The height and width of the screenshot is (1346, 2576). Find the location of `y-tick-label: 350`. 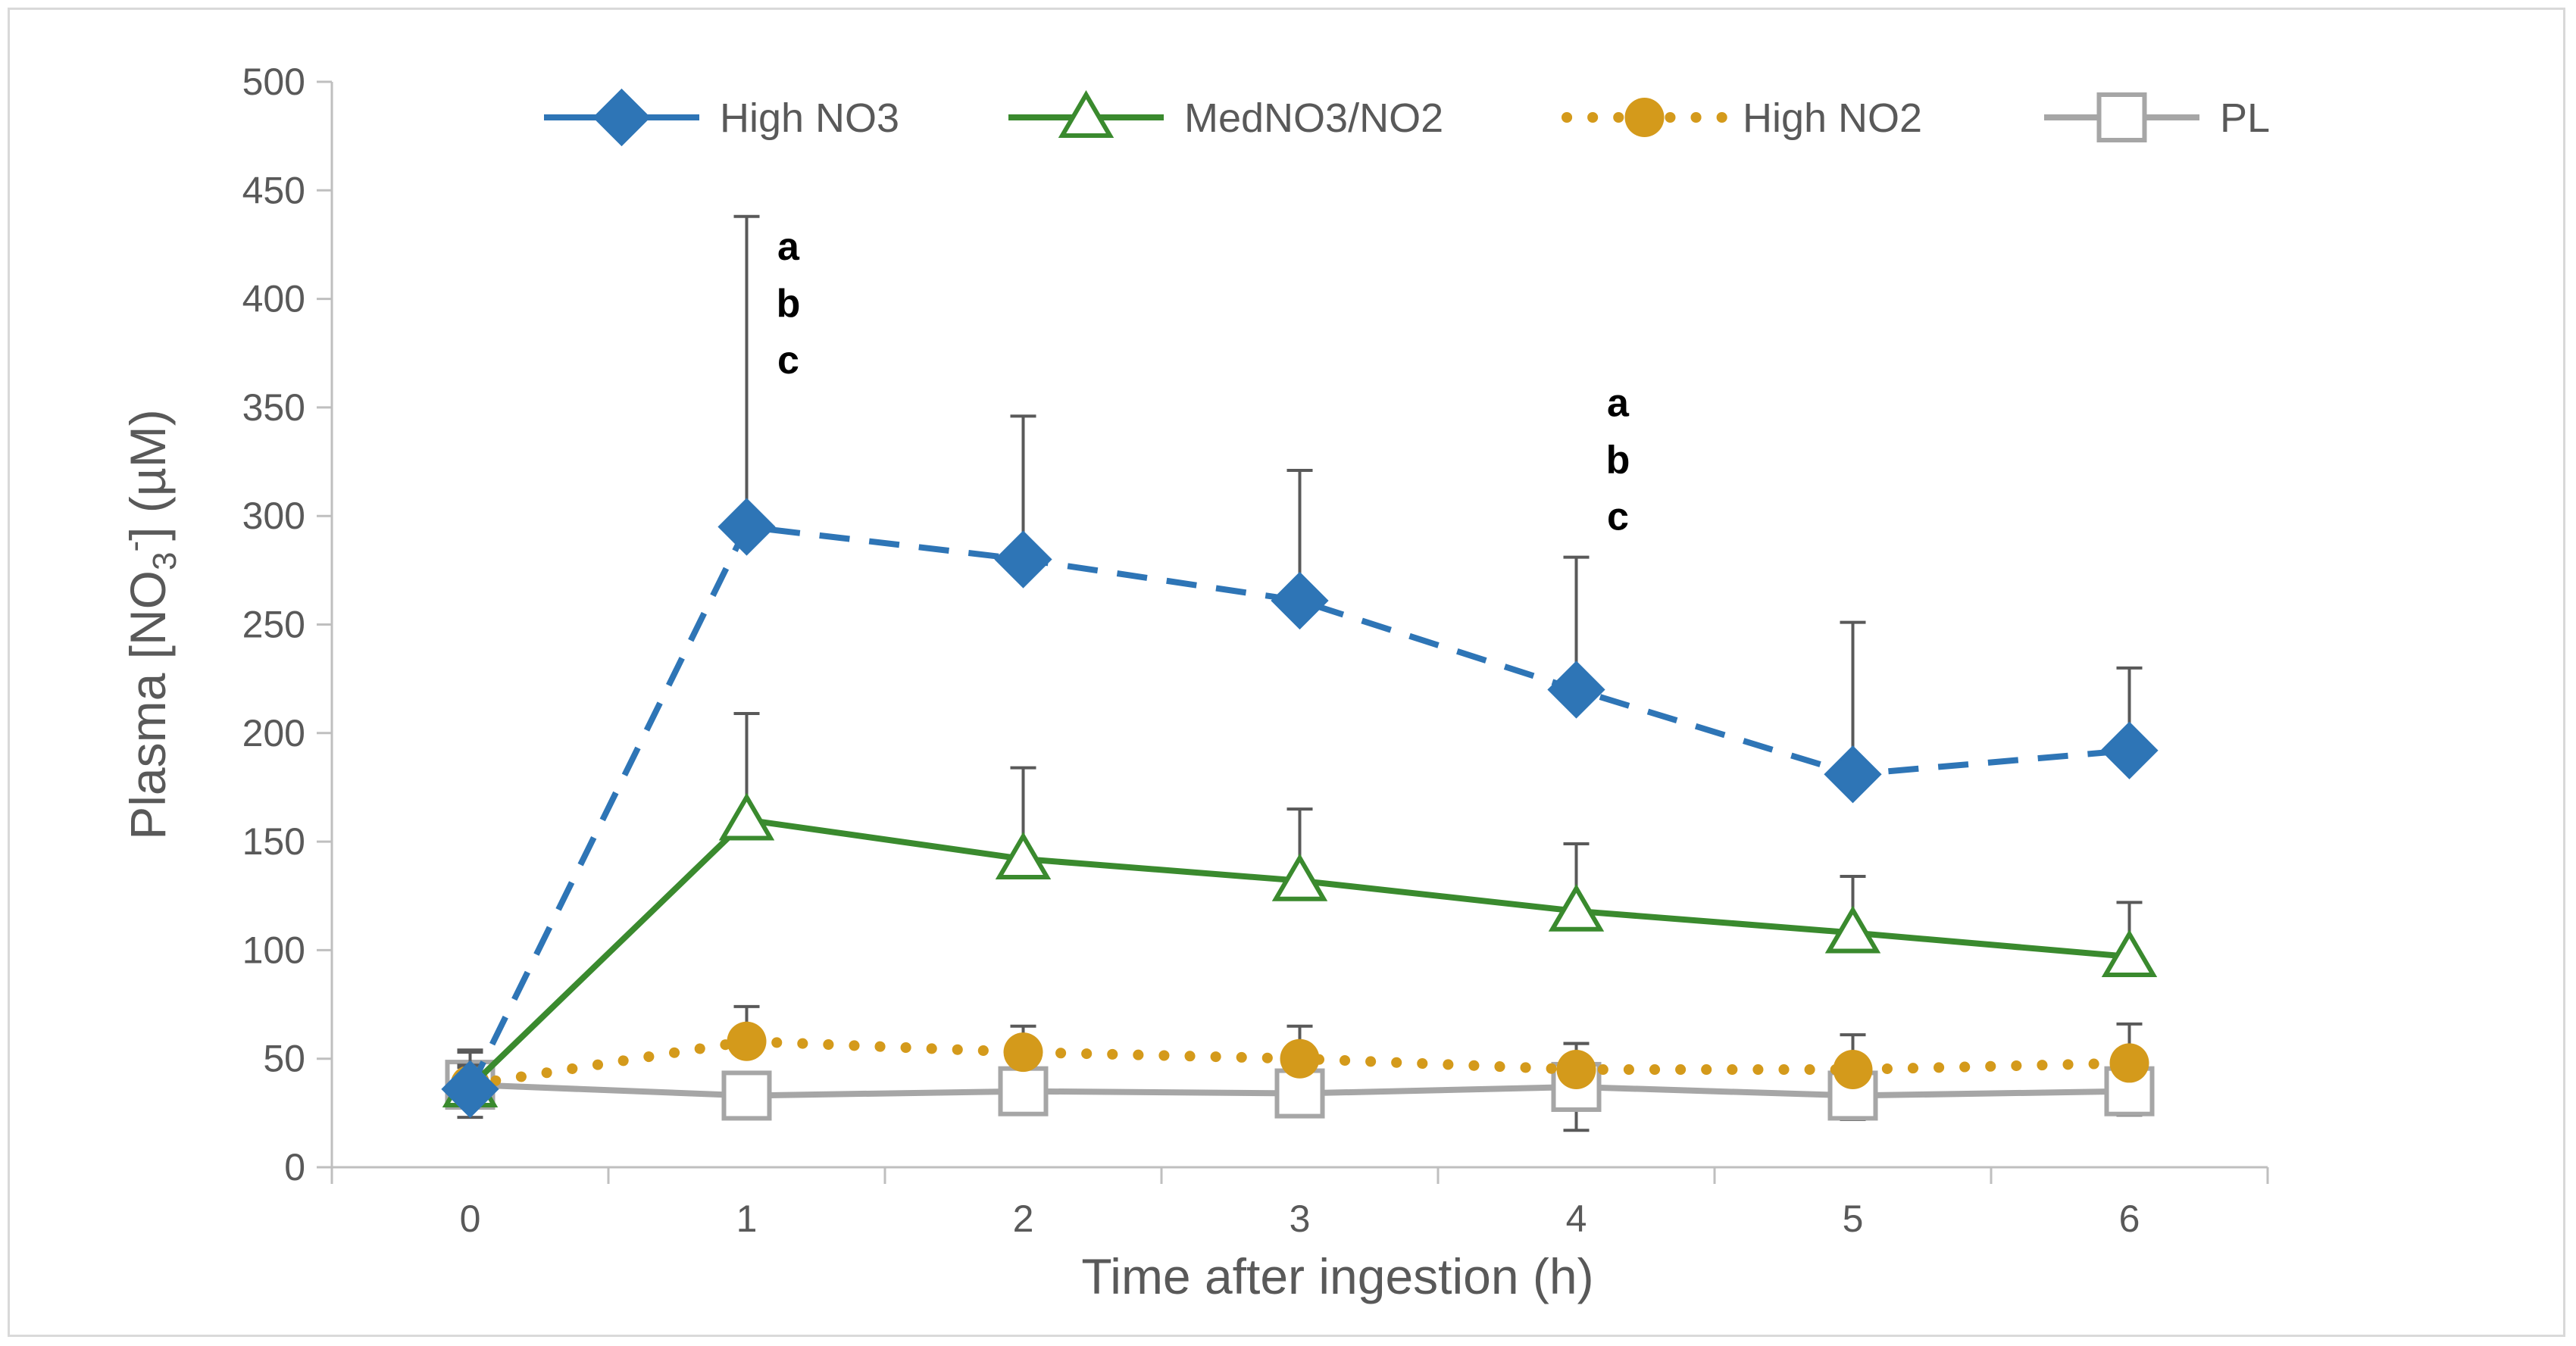

y-tick-label: 350 is located at coordinates (273, 407).